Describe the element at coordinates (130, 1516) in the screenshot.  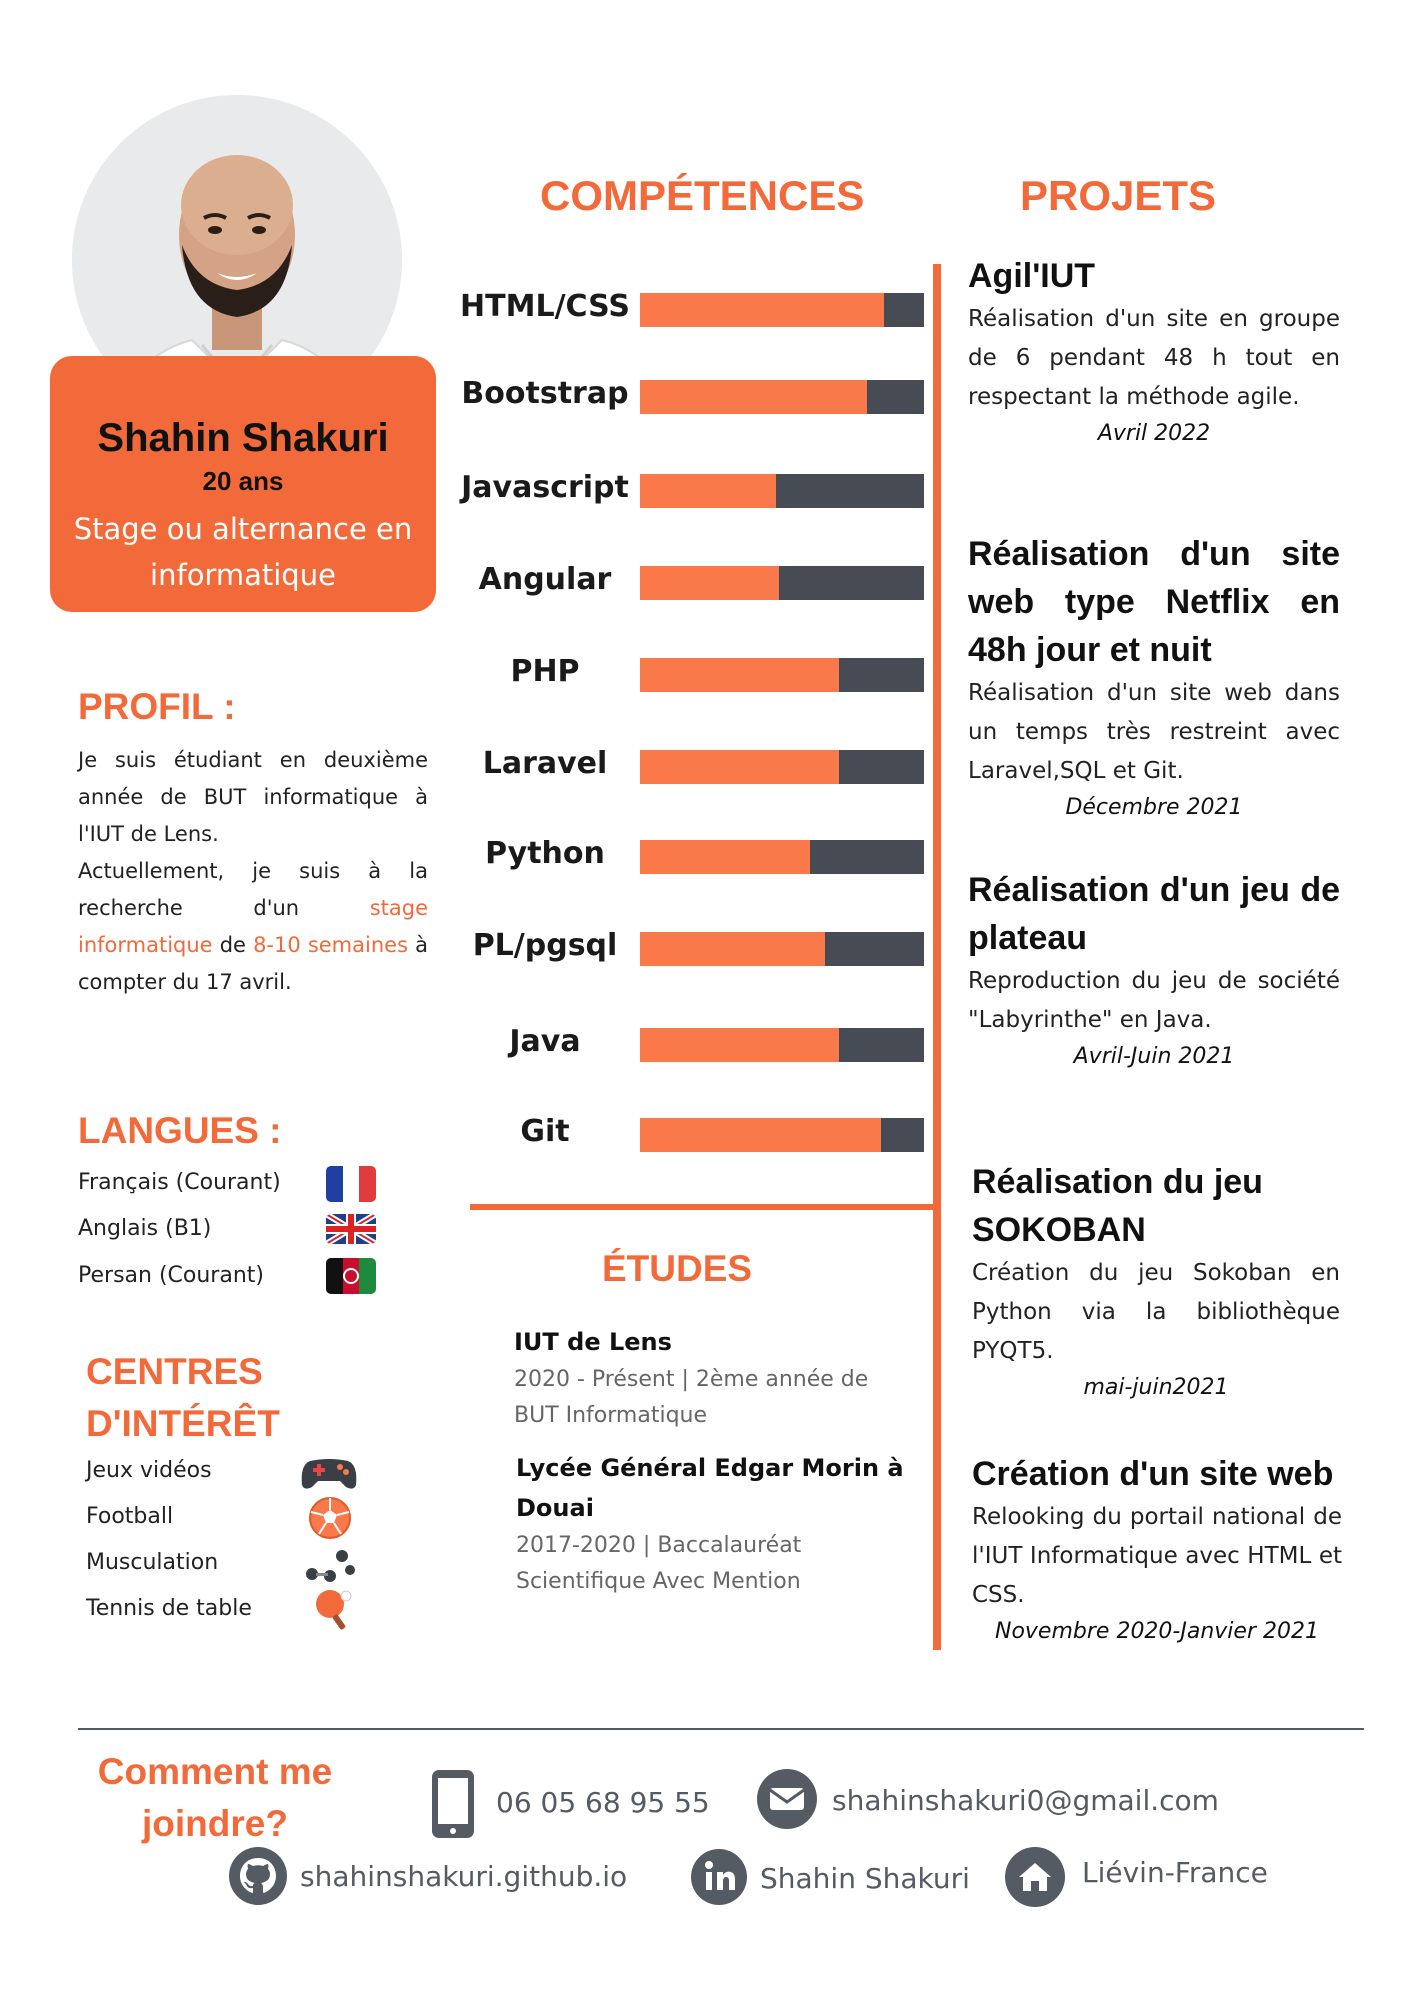
I see `interest-item: Football` at that location.